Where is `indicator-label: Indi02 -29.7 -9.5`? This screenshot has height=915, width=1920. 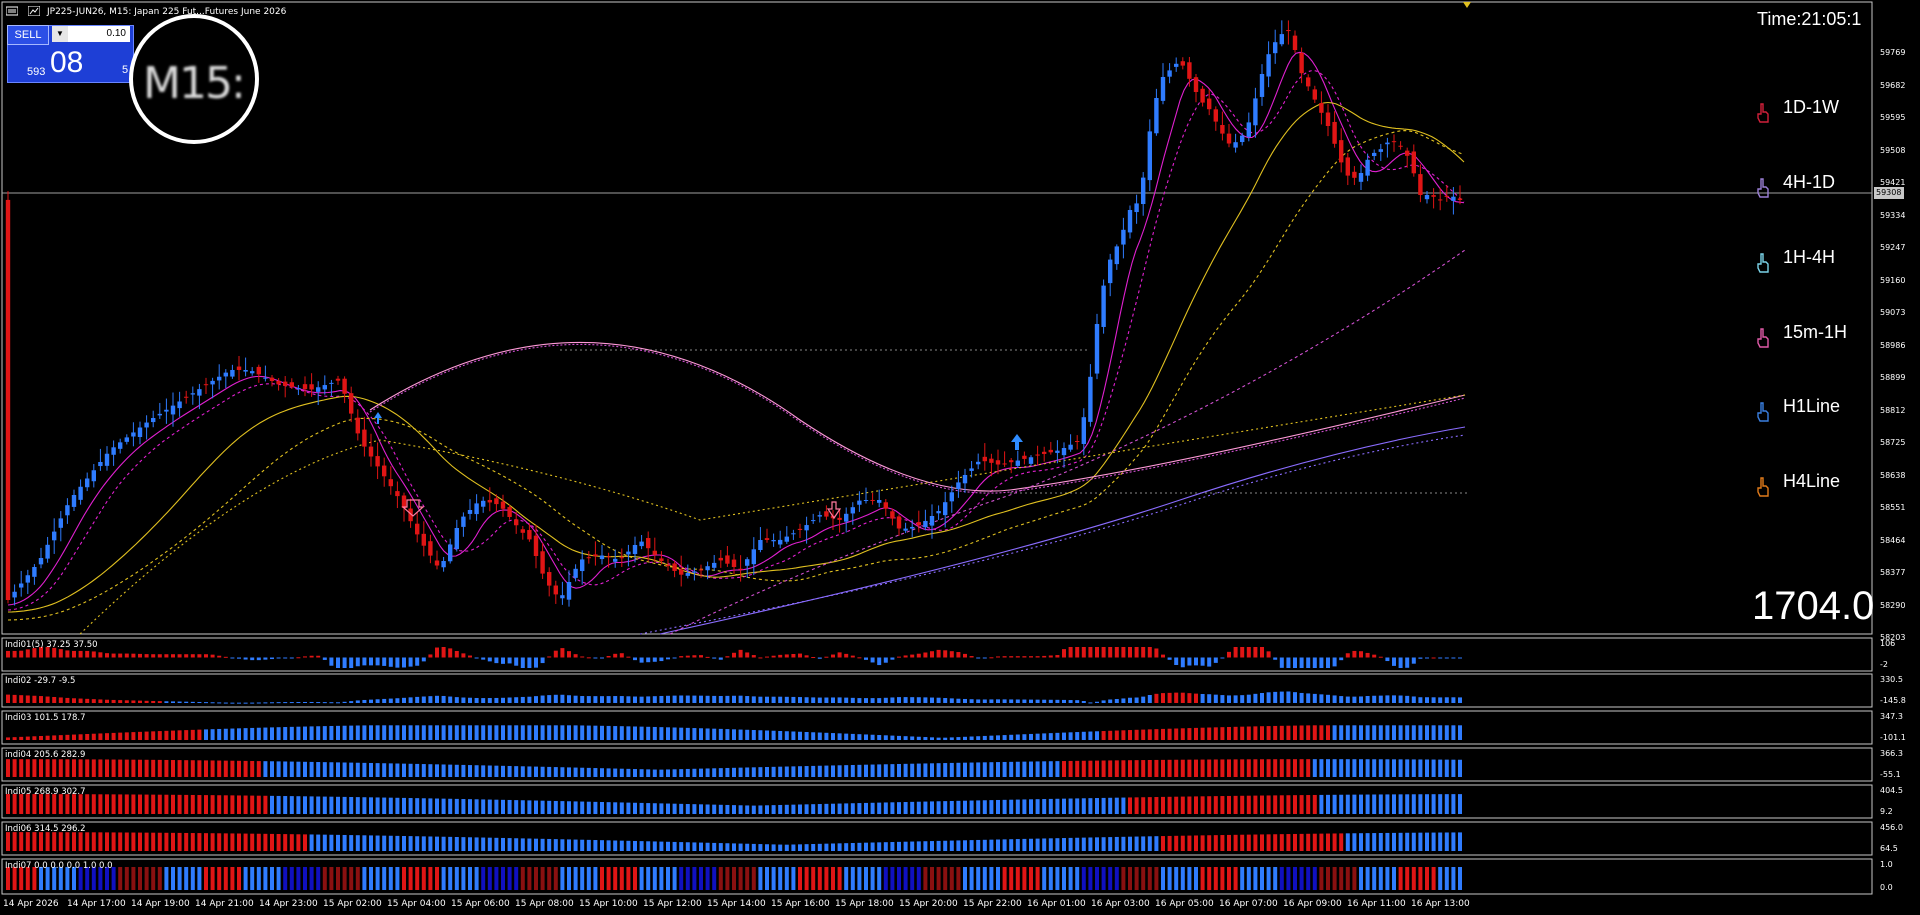
indicator-label: Indi02 -29.7 -9.5 is located at coordinates (40, 681).